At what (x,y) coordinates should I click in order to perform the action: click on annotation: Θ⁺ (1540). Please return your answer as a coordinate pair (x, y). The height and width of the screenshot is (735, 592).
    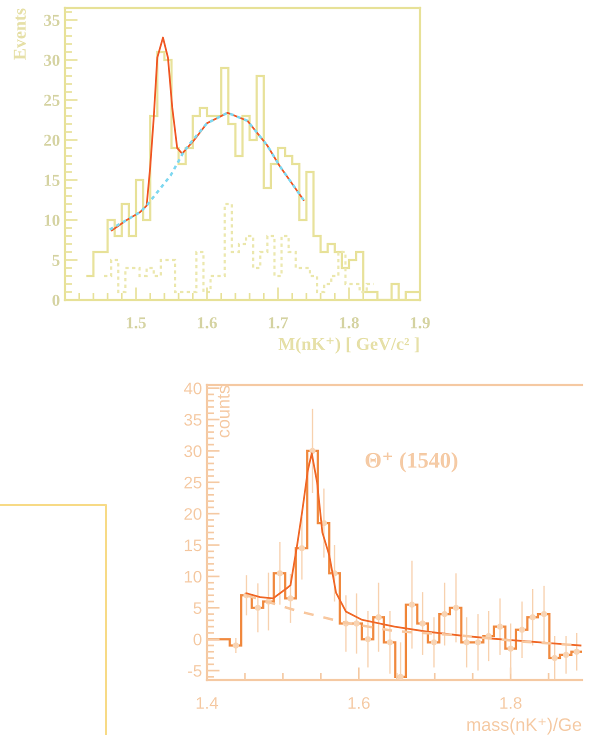
    Looking at the image, I should click on (412, 462).